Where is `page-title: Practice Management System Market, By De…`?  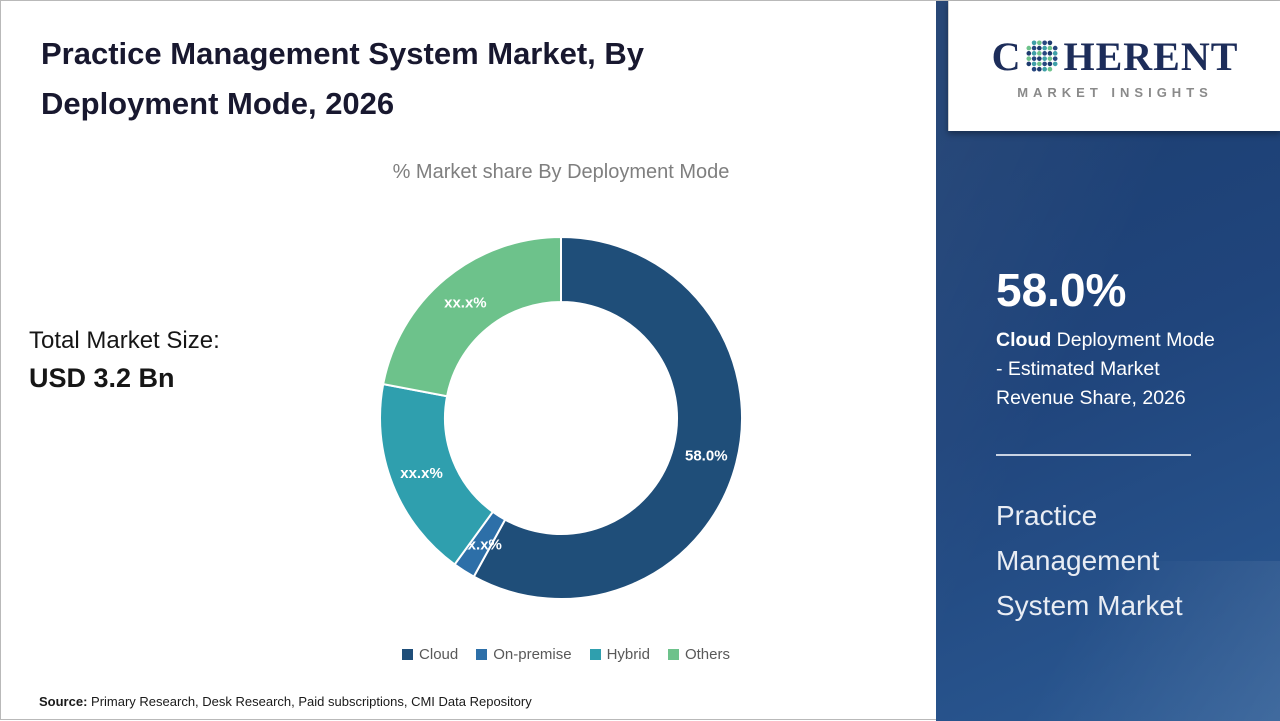 page-title: Practice Management System Market, By De… is located at coordinates (343, 79).